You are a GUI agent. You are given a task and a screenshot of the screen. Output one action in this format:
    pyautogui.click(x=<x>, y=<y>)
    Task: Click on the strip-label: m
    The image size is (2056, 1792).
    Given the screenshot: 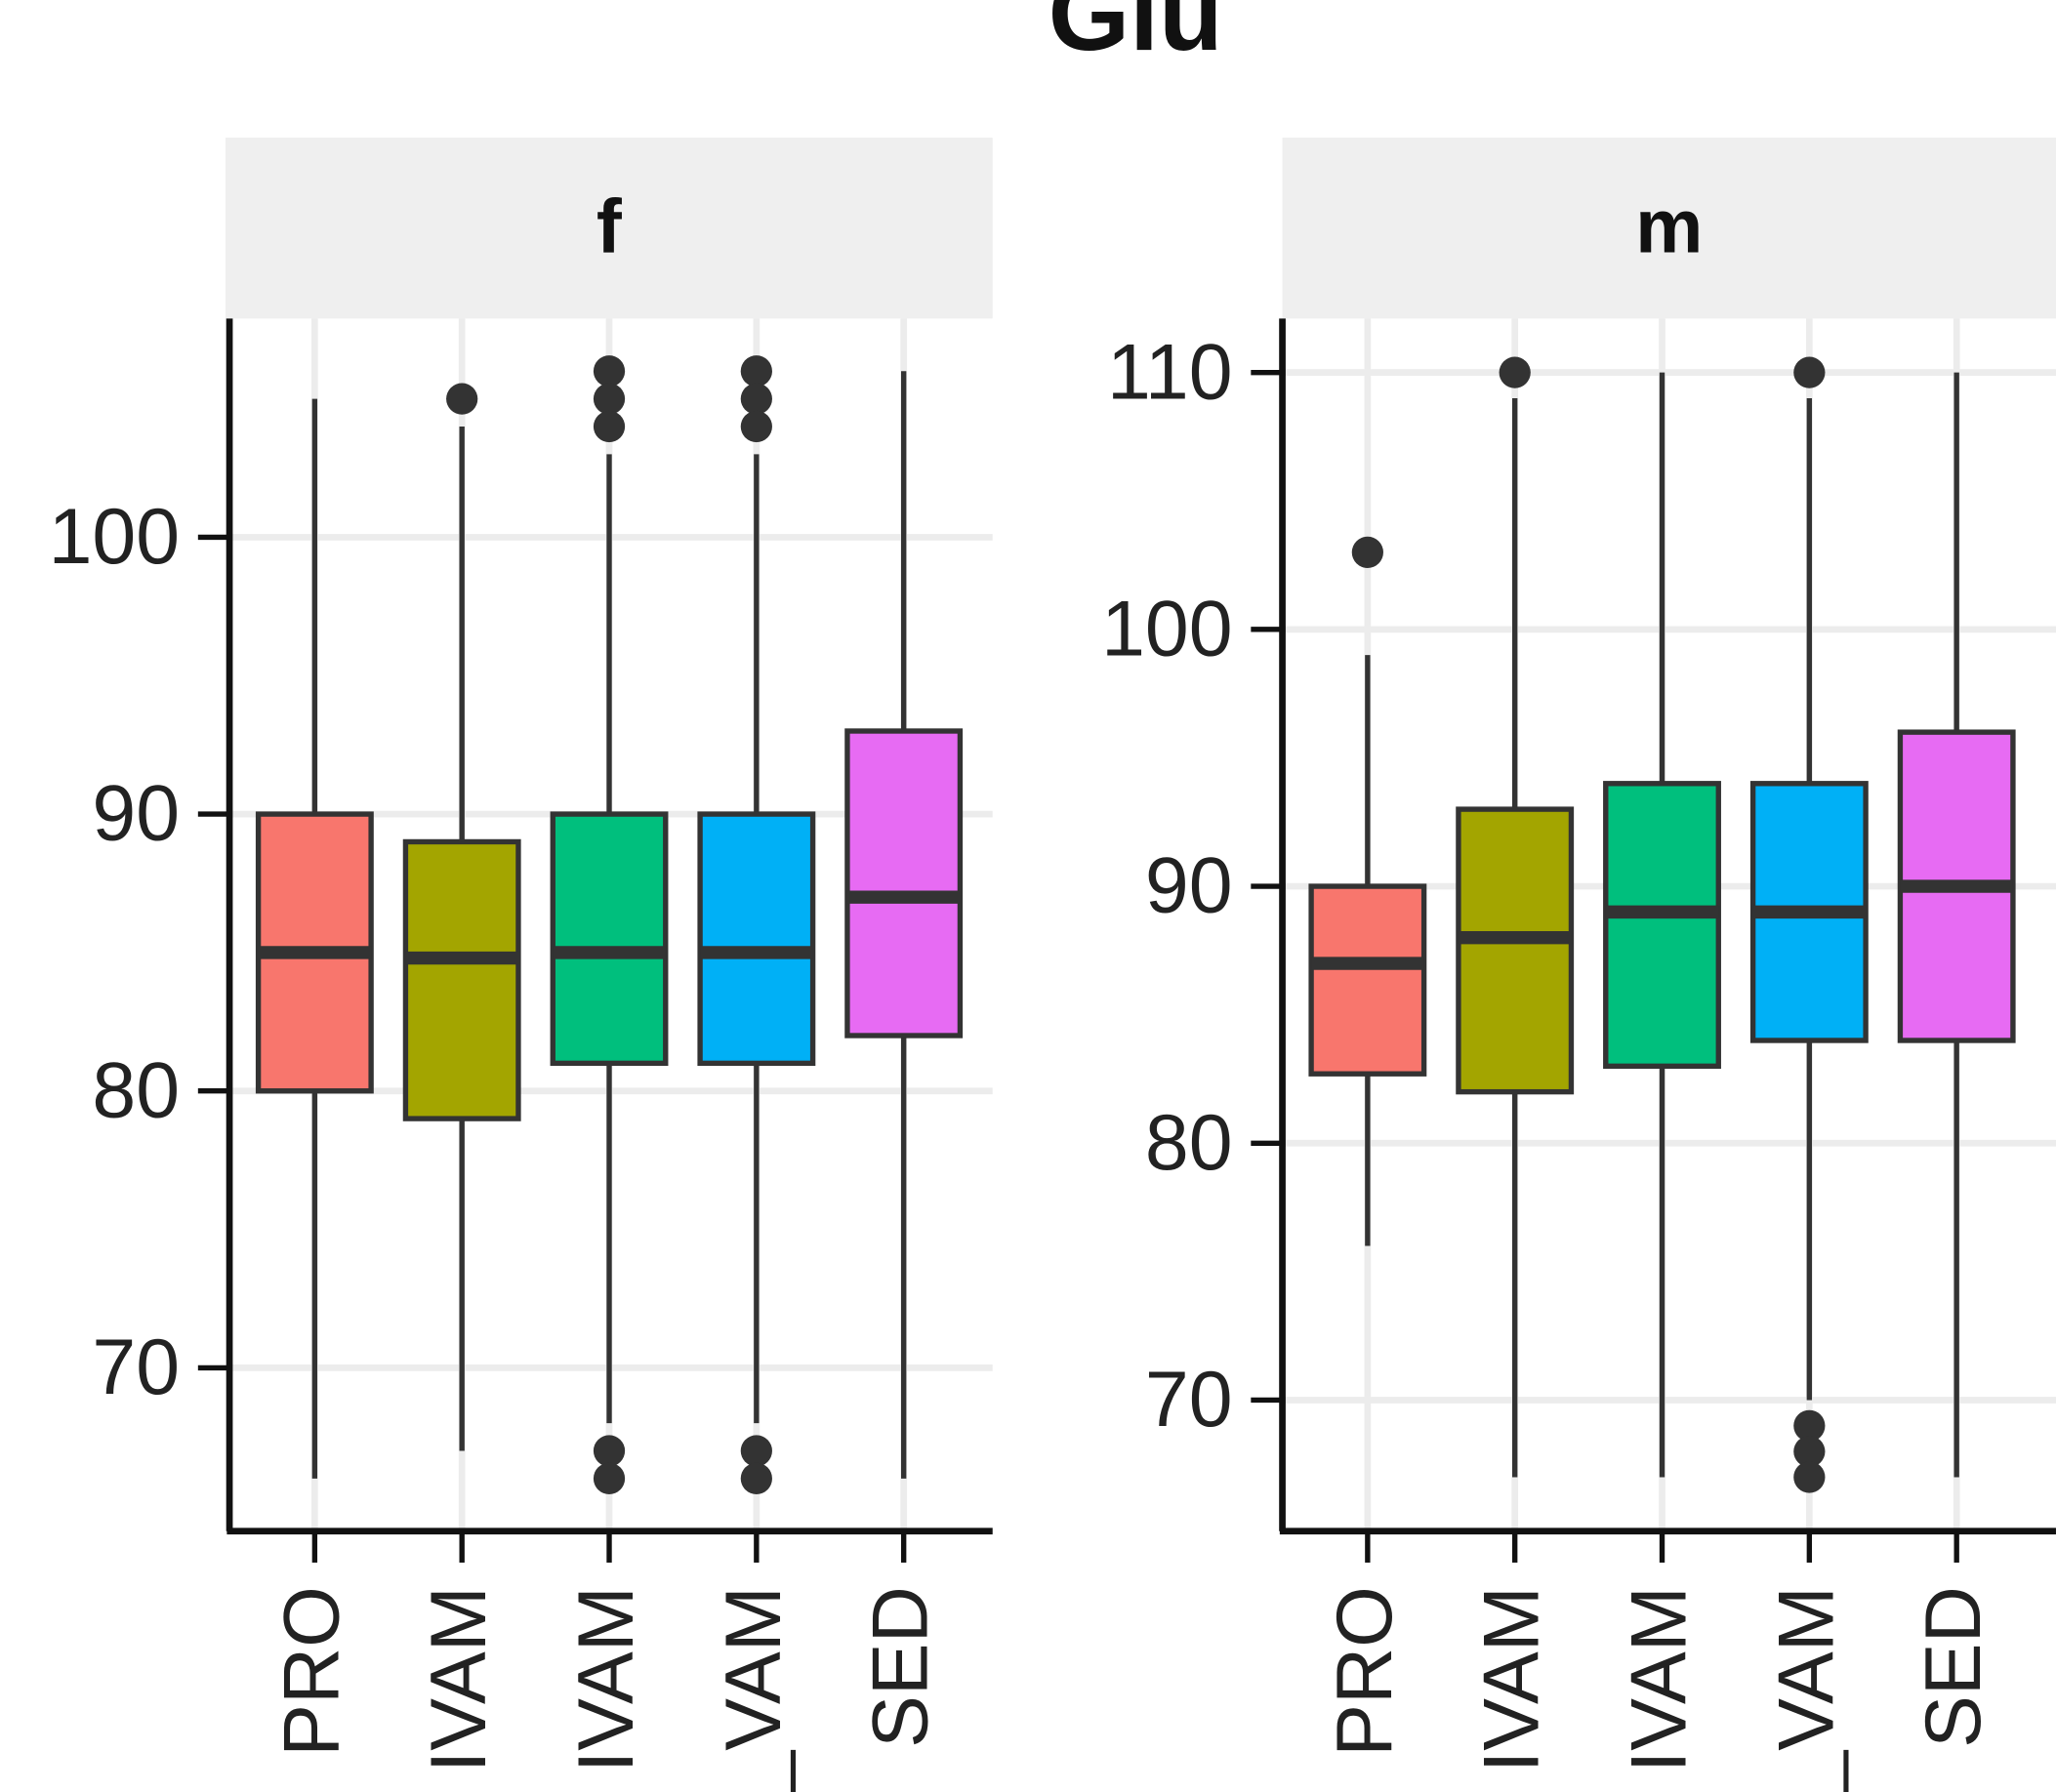 What is the action you would take?
    pyautogui.click(x=1669, y=225)
    